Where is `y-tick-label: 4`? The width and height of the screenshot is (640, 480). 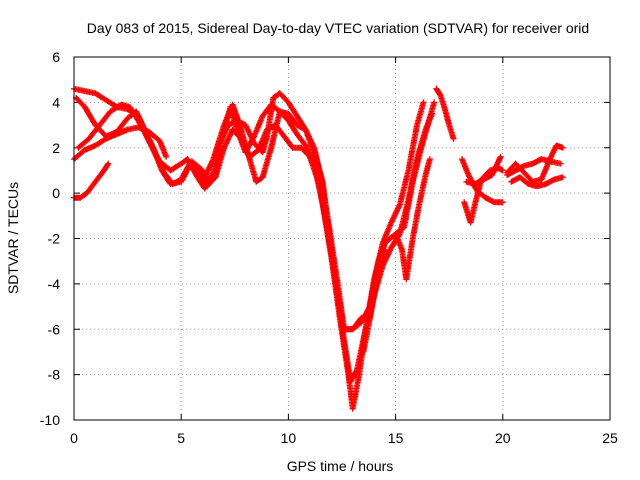 y-tick-label: 4 is located at coordinates (56, 102).